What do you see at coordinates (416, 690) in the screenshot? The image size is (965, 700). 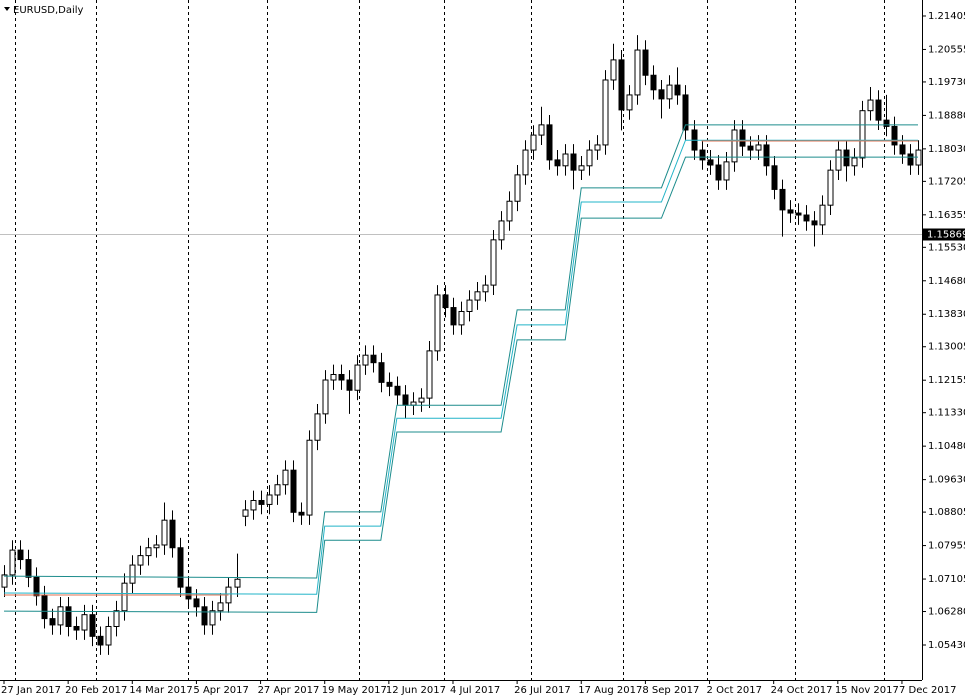 I see `x-tick-label: 12 Jun 2017` at bounding box center [416, 690].